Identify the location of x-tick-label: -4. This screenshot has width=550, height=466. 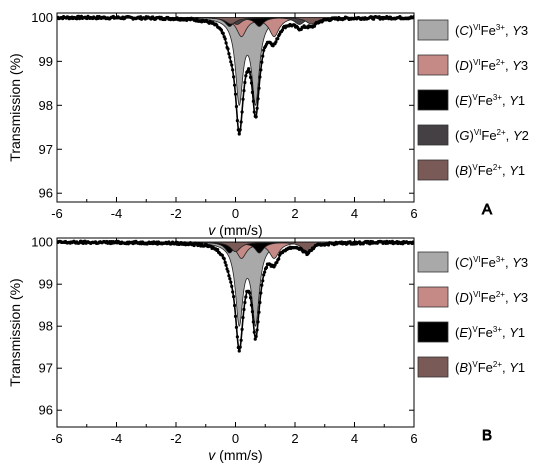
(117, 213).